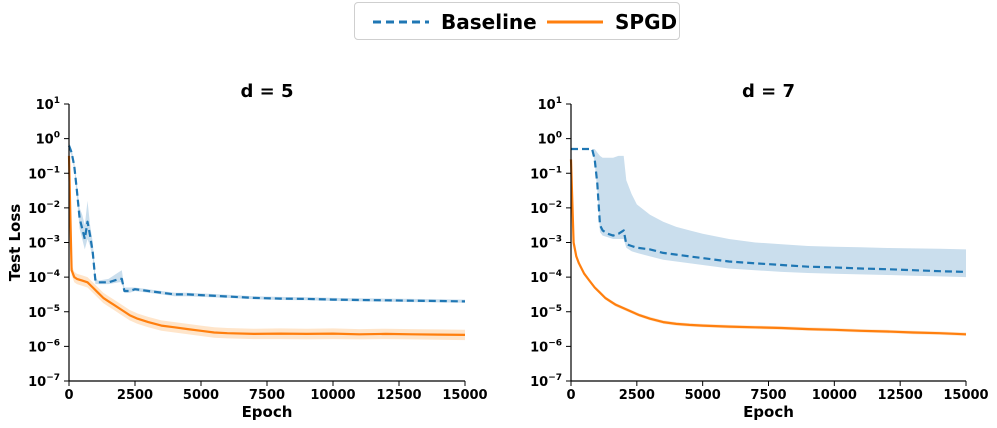 The height and width of the screenshot is (428, 997). What do you see at coordinates (575, 22) in the screenshot?
I see `legend-spgd-swatch` at bounding box center [575, 22].